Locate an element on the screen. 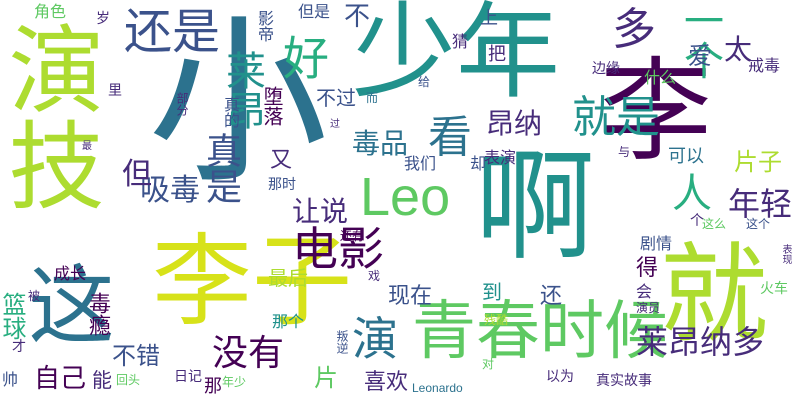  word-shenme: 什么 is located at coordinates (660, 77).